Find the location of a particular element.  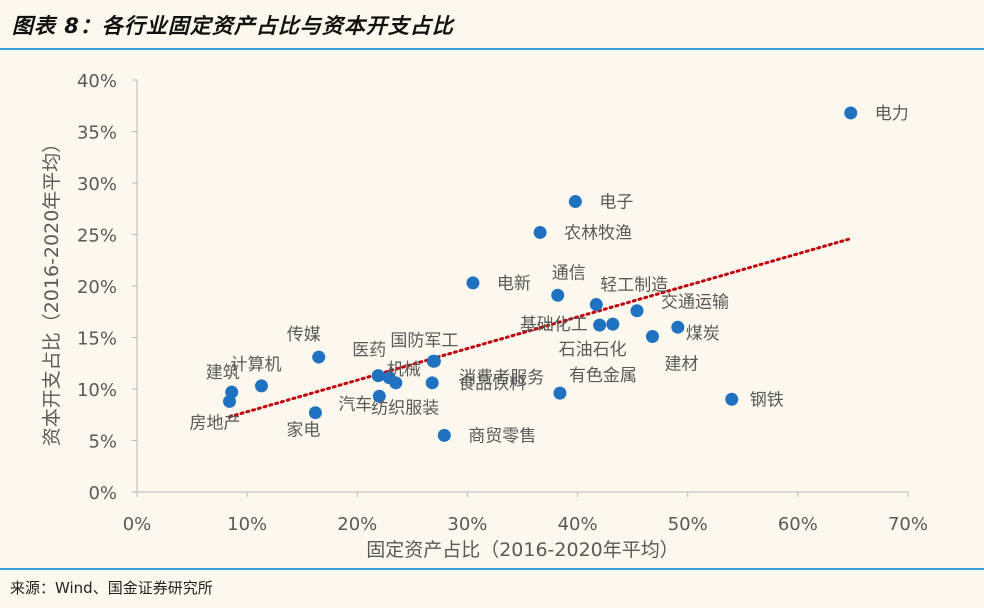

data-point-label: 汽车 is located at coordinates (355, 405).